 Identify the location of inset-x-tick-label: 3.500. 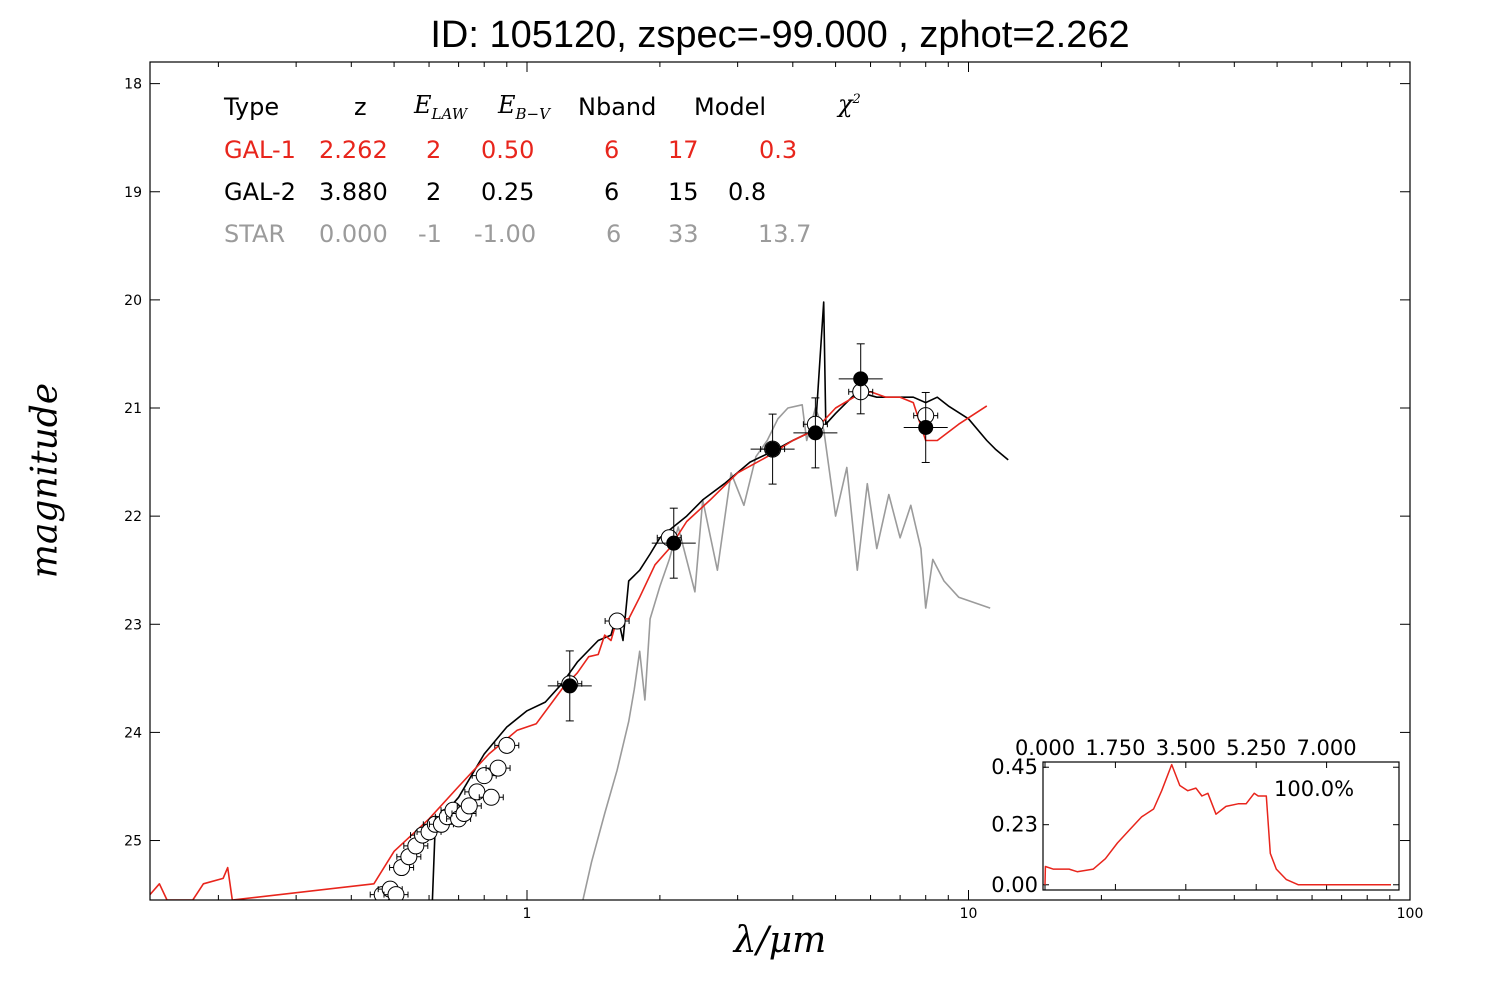
(1186, 748).